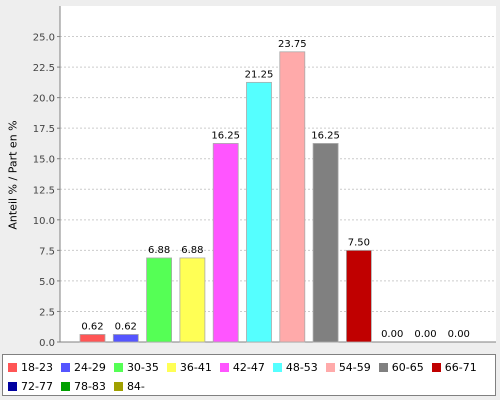 The image size is (500, 400). I want to click on value-label: 23.75, so click(292, 44).